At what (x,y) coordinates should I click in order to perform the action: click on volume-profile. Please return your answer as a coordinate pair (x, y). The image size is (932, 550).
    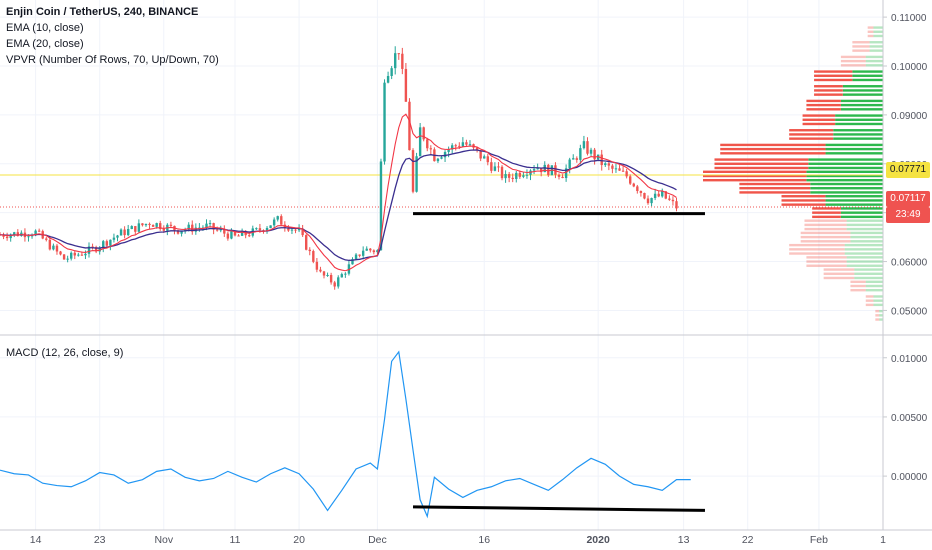
    Looking at the image, I should click on (793, 173).